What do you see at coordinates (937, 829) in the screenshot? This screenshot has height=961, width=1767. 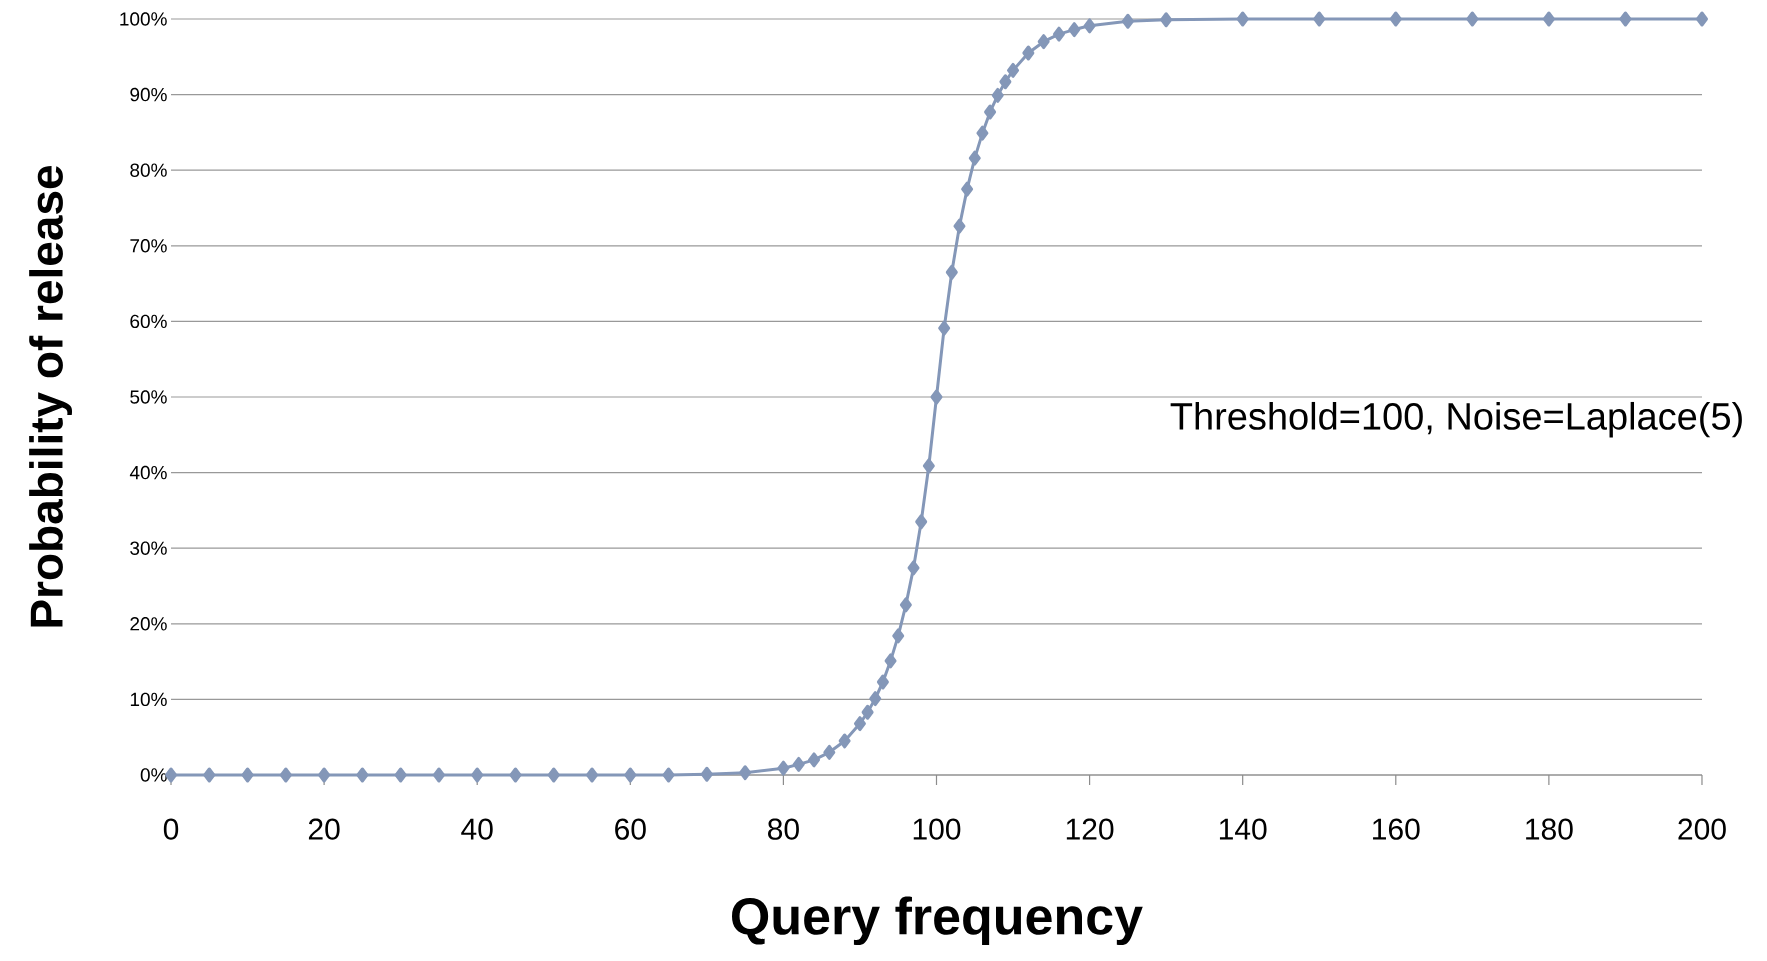 I see `x-tick-label: 100` at bounding box center [937, 829].